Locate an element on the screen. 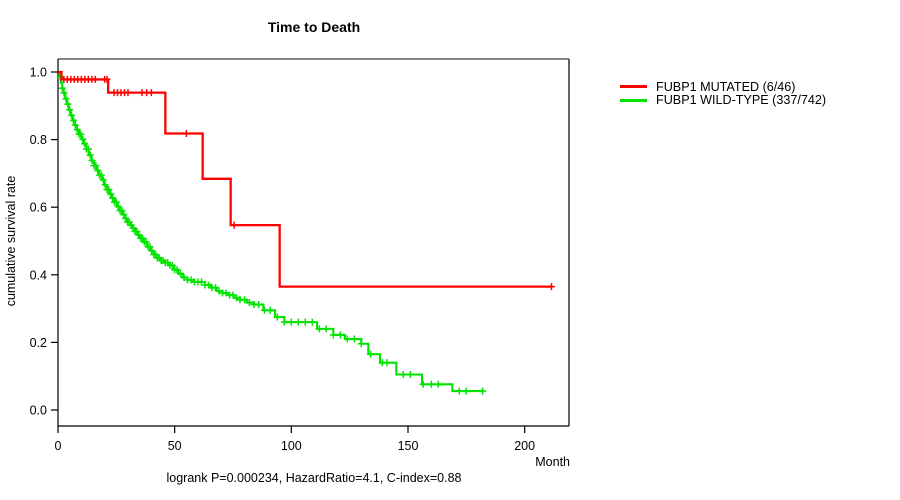 Image resolution: width=900 pixels, height=500 pixels. x-tick-label: 200 is located at coordinates (524, 446).